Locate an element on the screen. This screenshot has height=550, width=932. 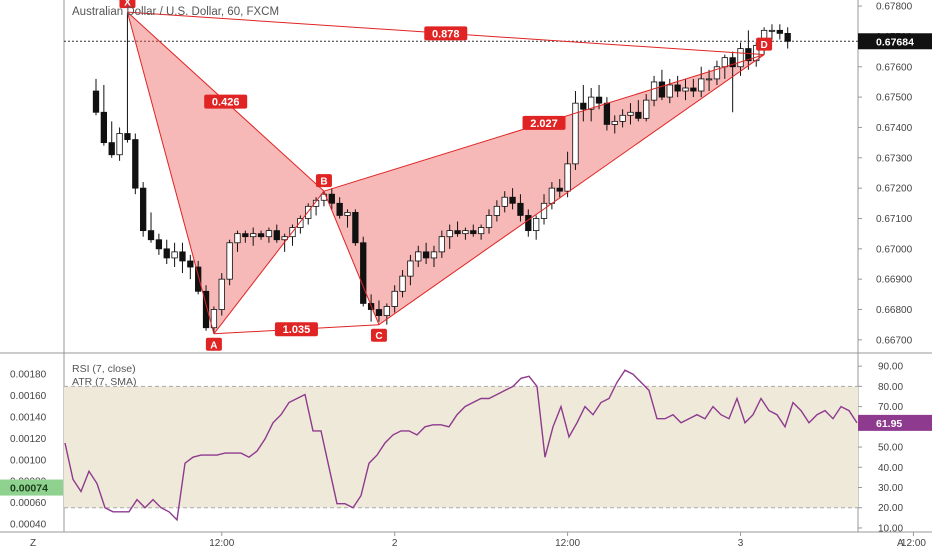
pattern-triangle-xab is located at coordinates (225, 173).